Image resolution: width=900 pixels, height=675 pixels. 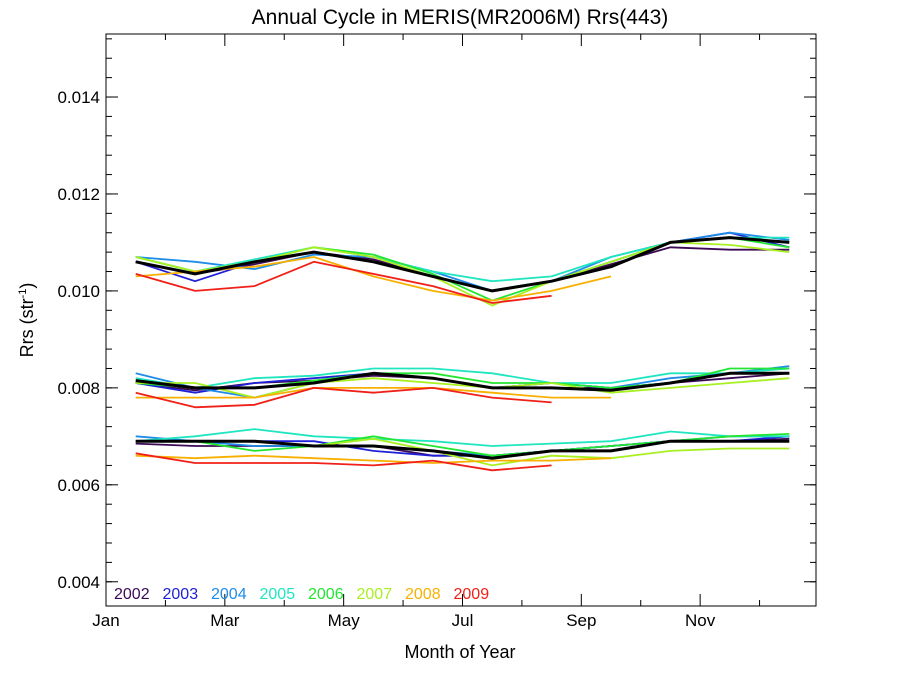 I want to click on x-tick-label: May, so click(x=344, y=620).